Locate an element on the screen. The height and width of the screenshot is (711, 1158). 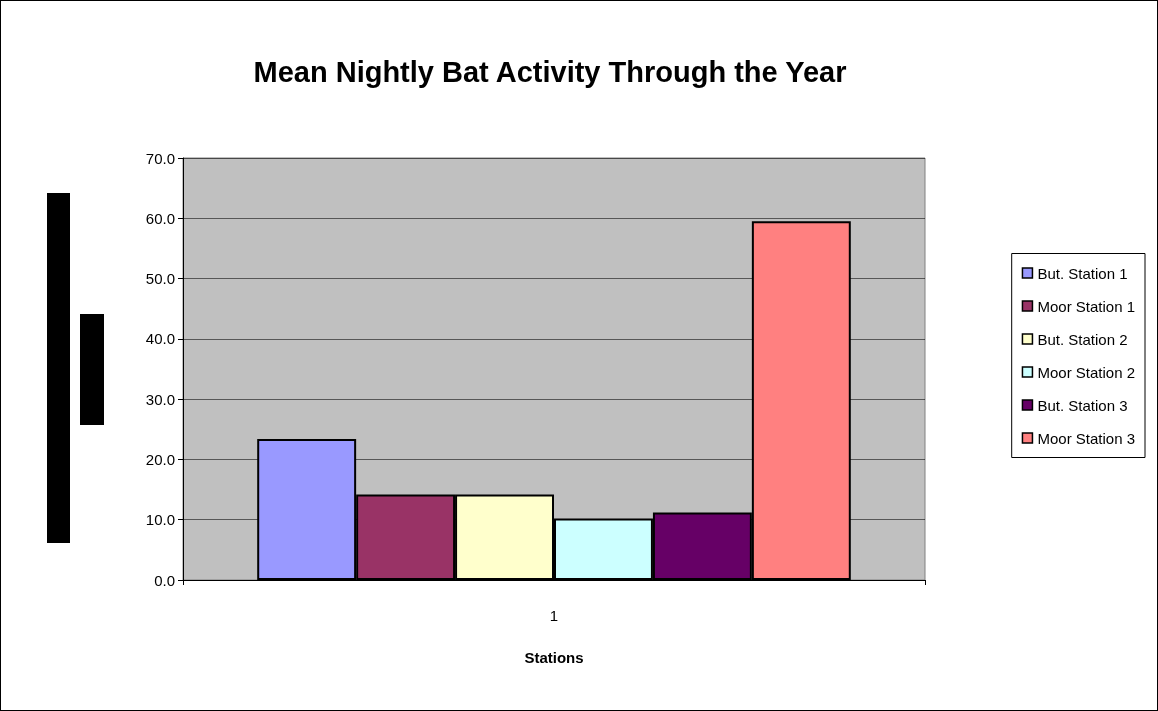
x-axis-title: Stations is located at coordinates (554, 657).